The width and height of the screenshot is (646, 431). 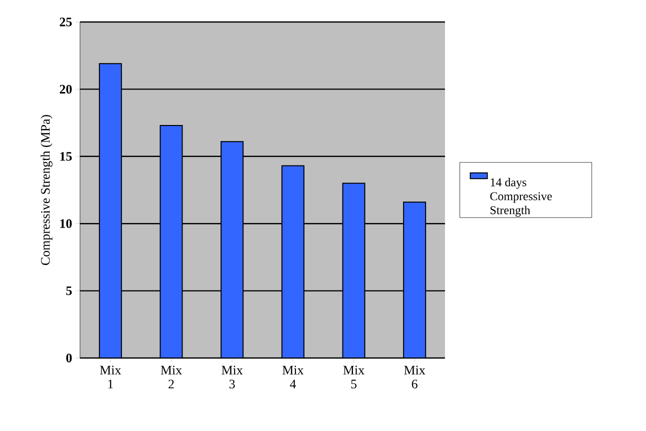 I want to click on y-tick-label: 25, so click(x=66, y=22).